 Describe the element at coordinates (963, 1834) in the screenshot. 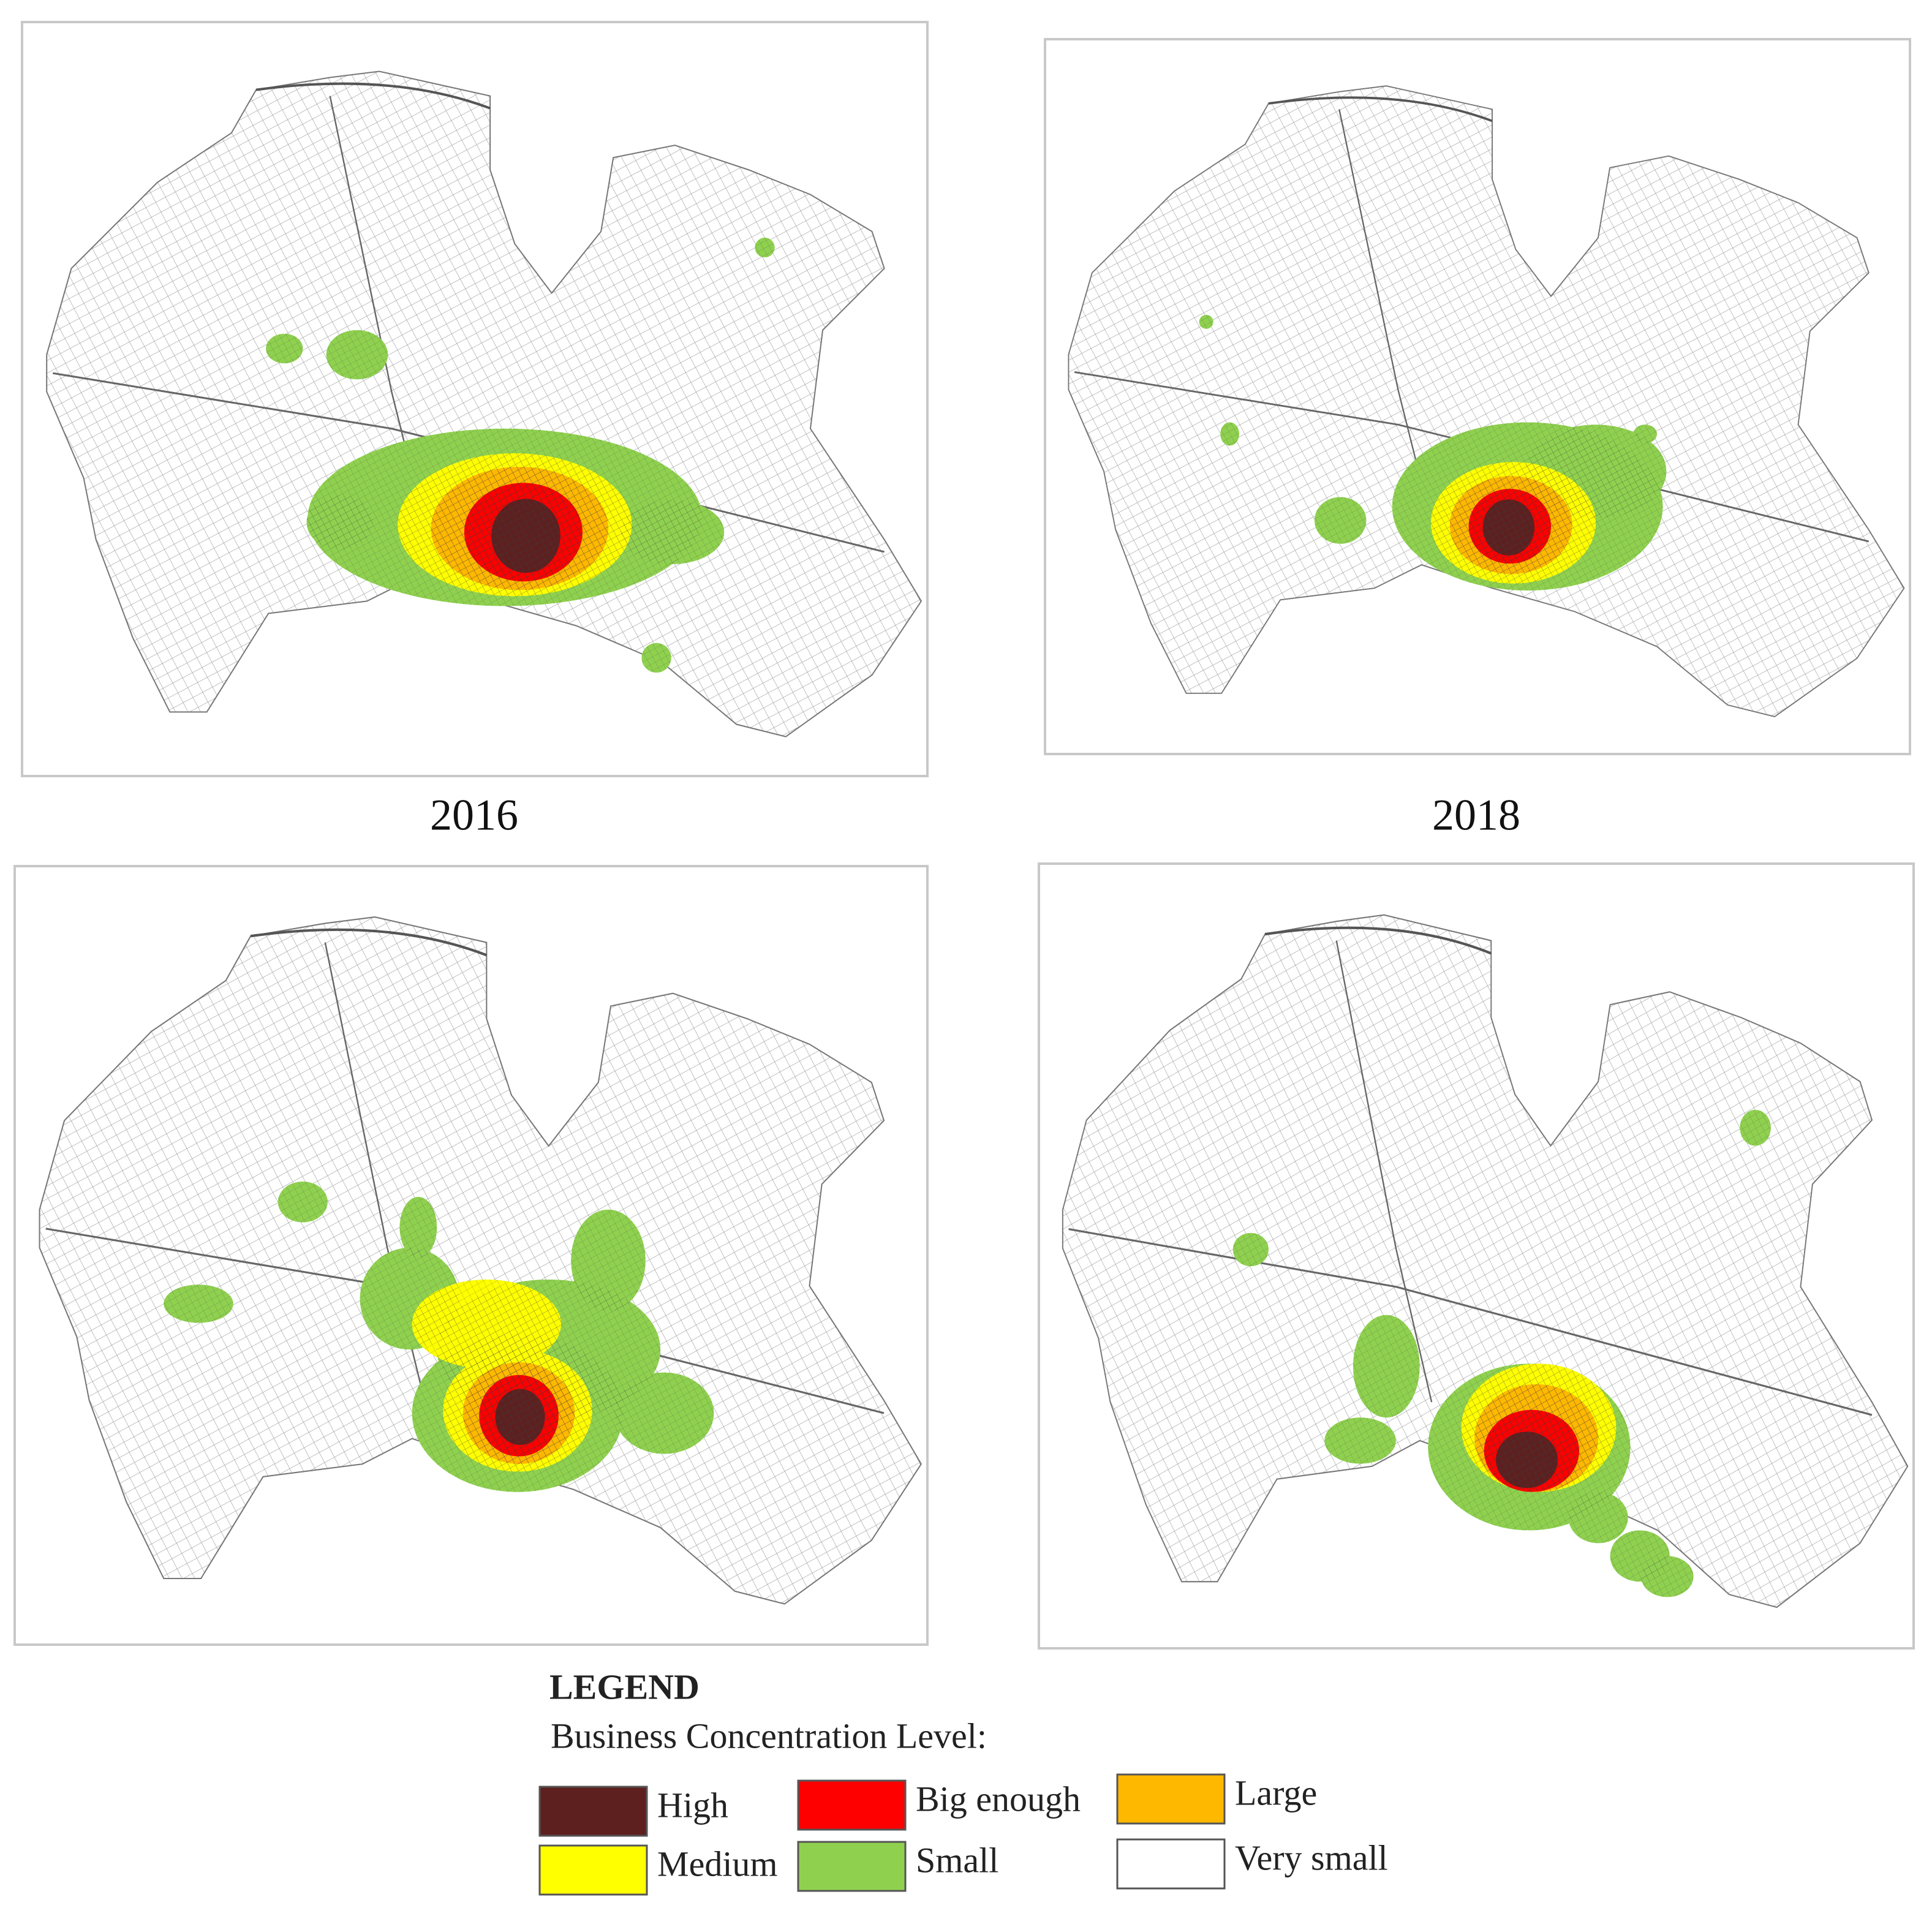

I see `legend: High Big enough Large Medium Small Very small` at that location.